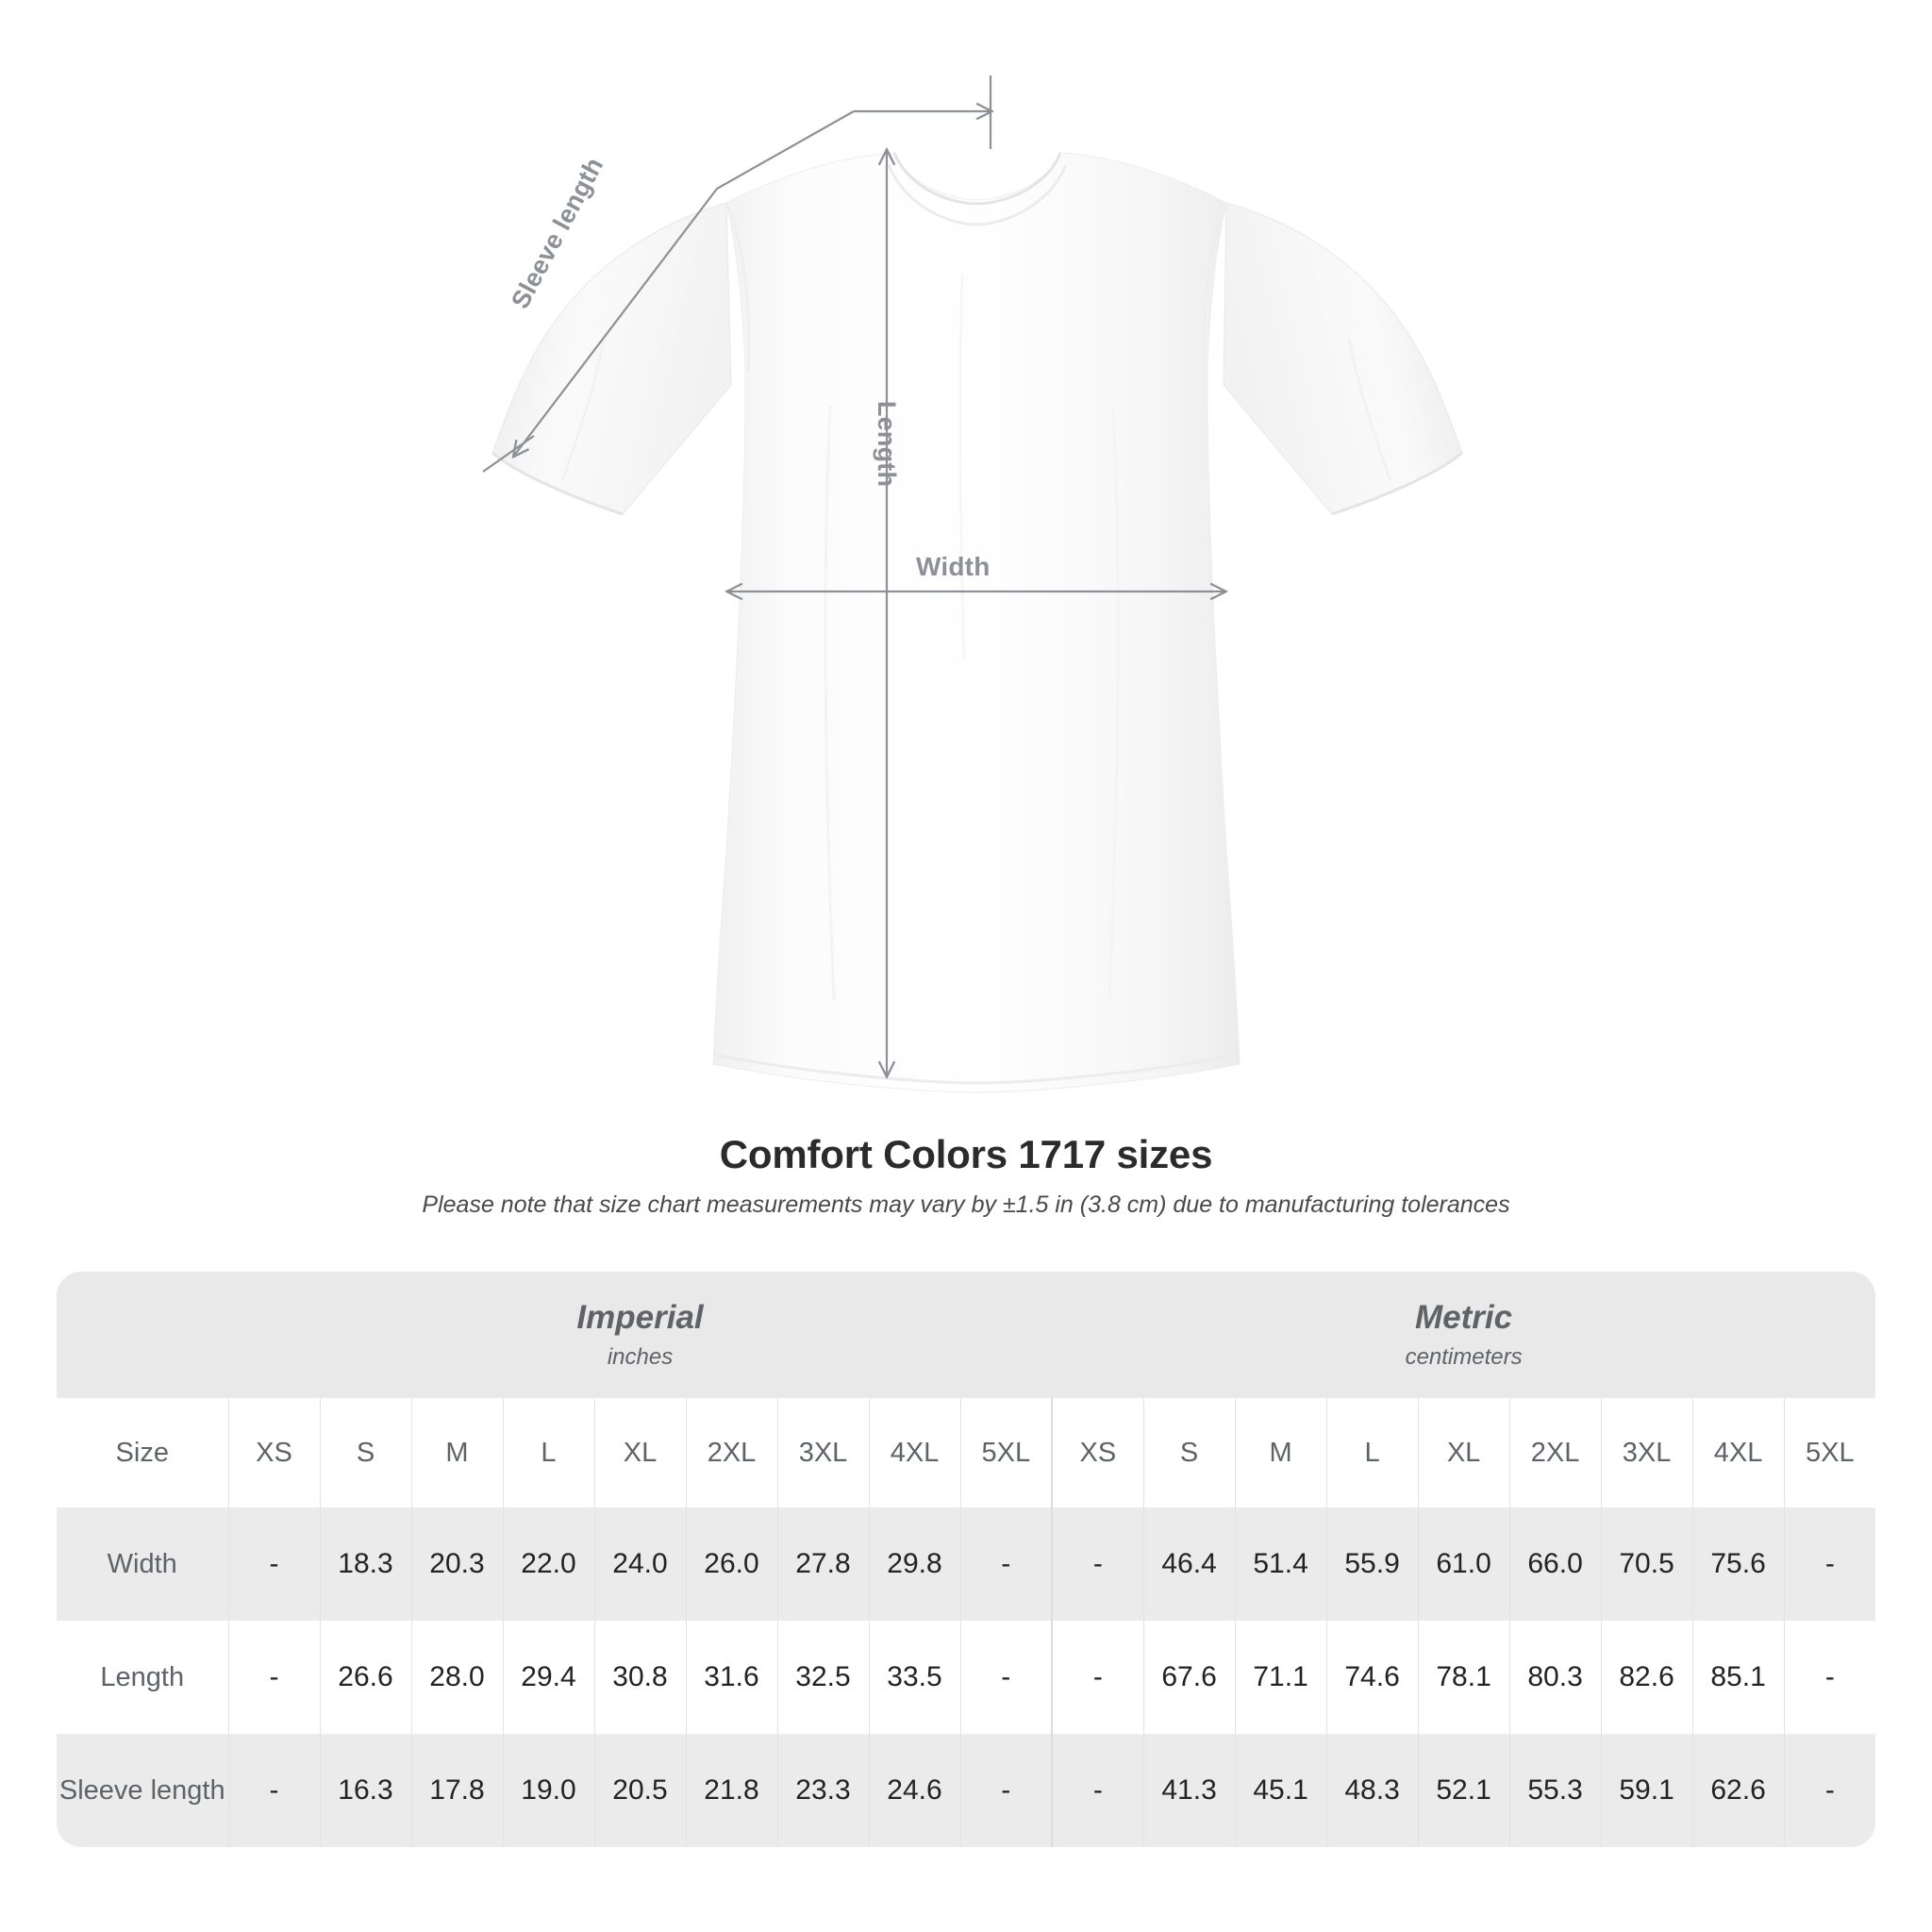 The height and width of the screenshot is (1932, 1932). What do you see at coordinates (953, 566) in the screenshot?
I see `width-label: Width` at bounding box center [953, 566].